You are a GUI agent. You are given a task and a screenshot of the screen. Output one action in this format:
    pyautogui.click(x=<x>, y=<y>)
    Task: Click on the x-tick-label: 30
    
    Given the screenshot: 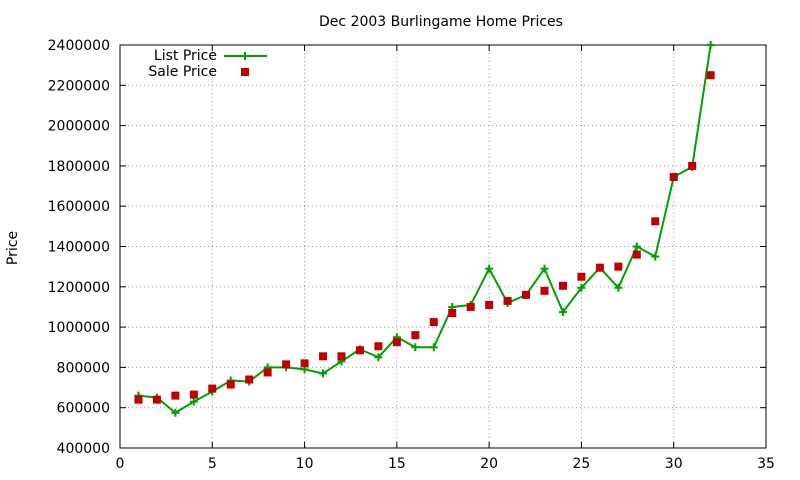 What is the action you would take?
    pyautogui.click(x=674, y=464)
    